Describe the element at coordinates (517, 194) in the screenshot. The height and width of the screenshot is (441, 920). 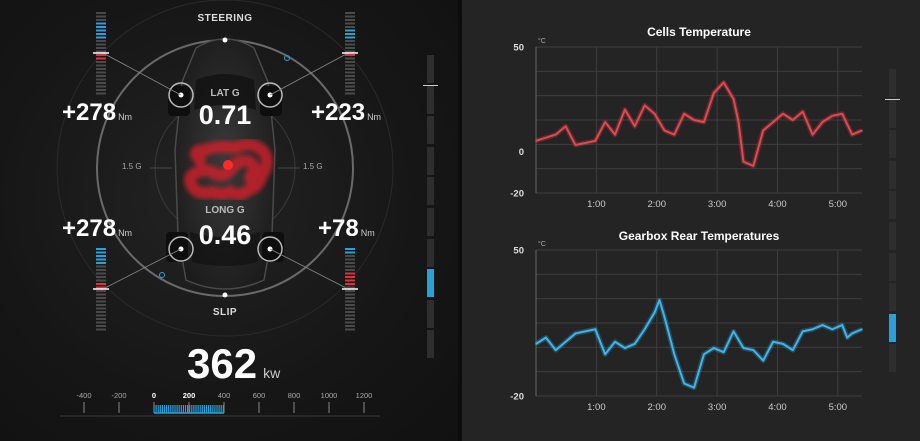
I see `y-tick-label: -20` at that location.